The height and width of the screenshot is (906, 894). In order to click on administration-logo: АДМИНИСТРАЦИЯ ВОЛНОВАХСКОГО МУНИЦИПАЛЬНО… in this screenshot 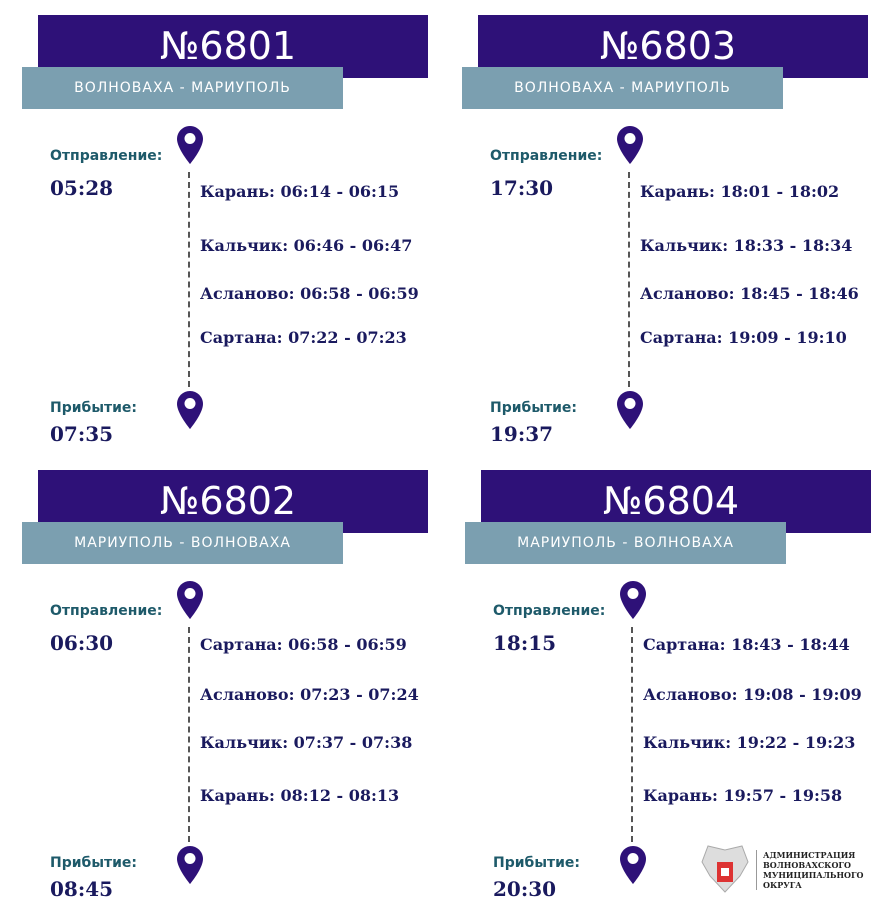, I will do `click(795, 870)`.